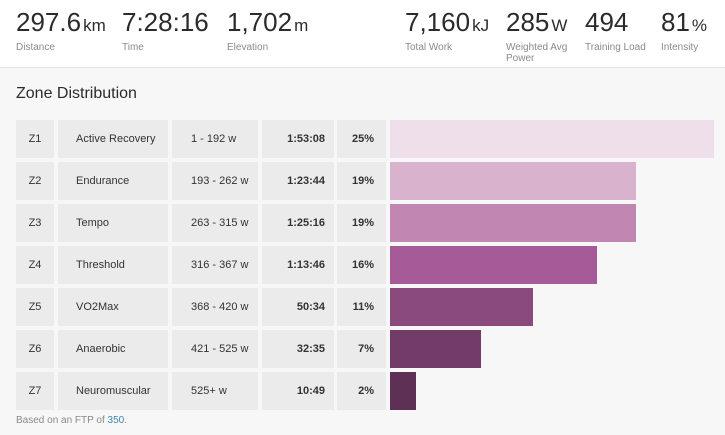 The height and width of the screenshot is (435, 725). Describe the element at coordinates (248, 47) in the screenshot. I see `stat-elevation-label: Elevation` at that location.